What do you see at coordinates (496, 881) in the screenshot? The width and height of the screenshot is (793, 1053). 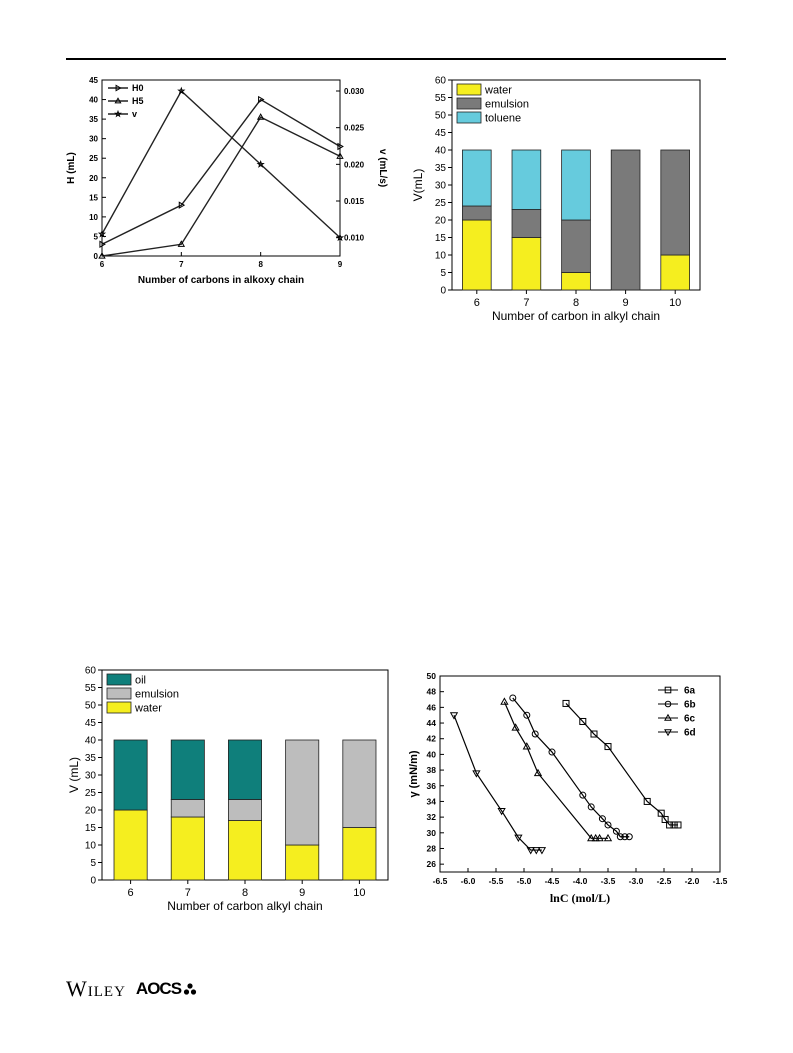 I see `x-tick-label: -5.5` at bounding box center [496, 881].